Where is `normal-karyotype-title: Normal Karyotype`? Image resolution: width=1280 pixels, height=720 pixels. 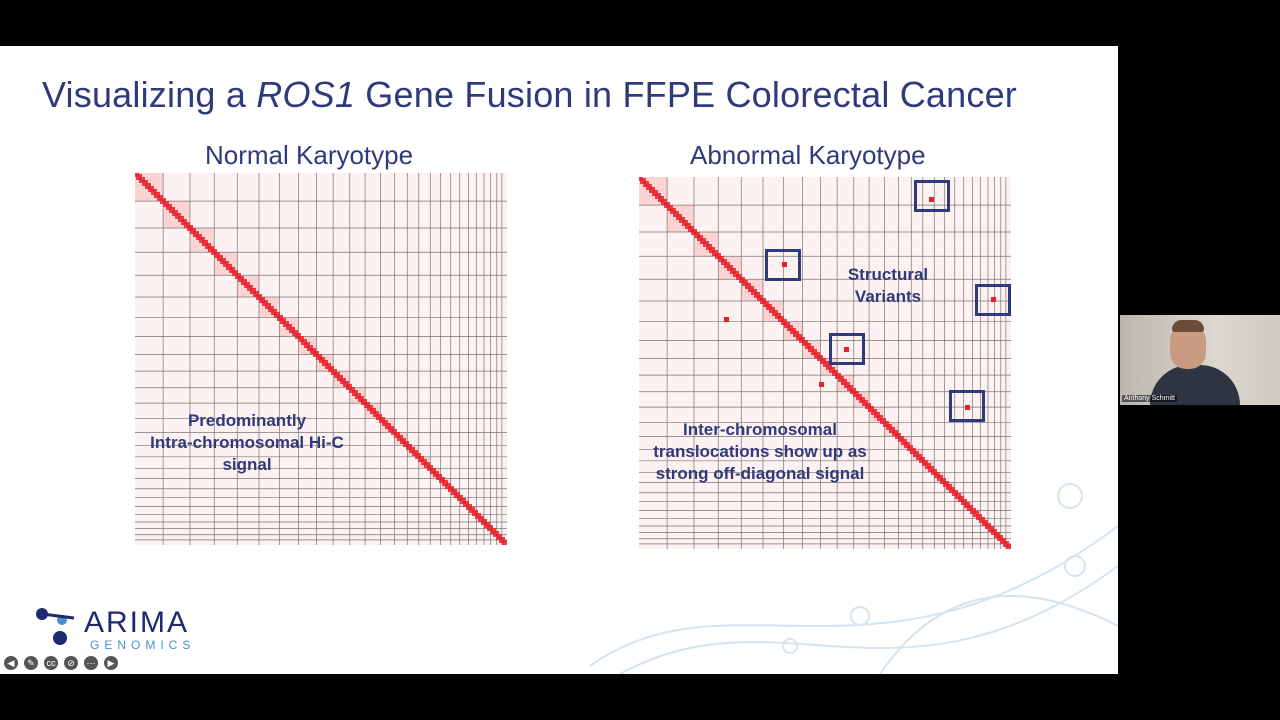
normal-karyotype-title: Normal Karyotype is located at coordinates (309, 155).